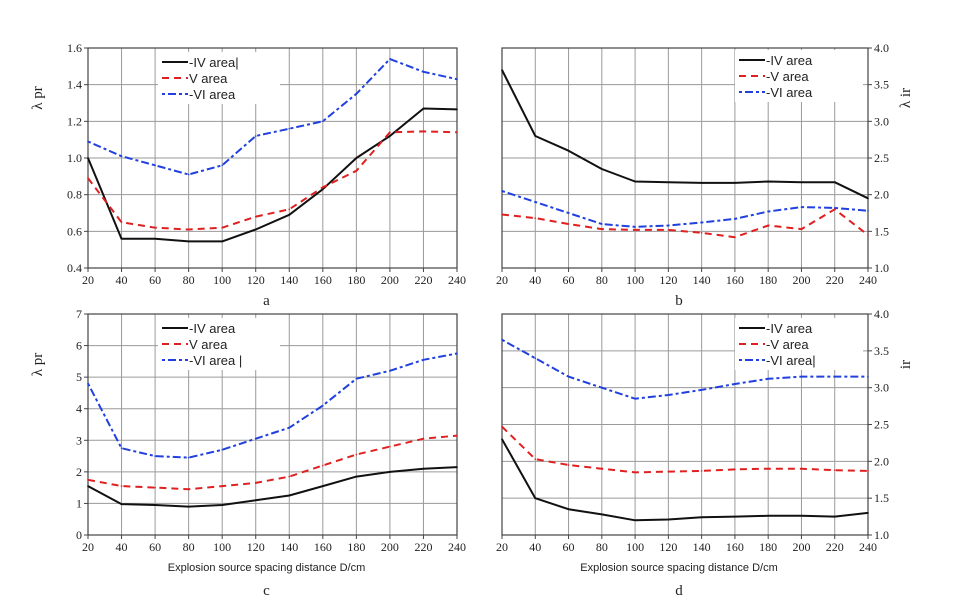 This screenshot has width=963, height=602. Describe the element at coordinates (881, 351) in the screenshot. I see `y-tick-label: 3.5` at that location.